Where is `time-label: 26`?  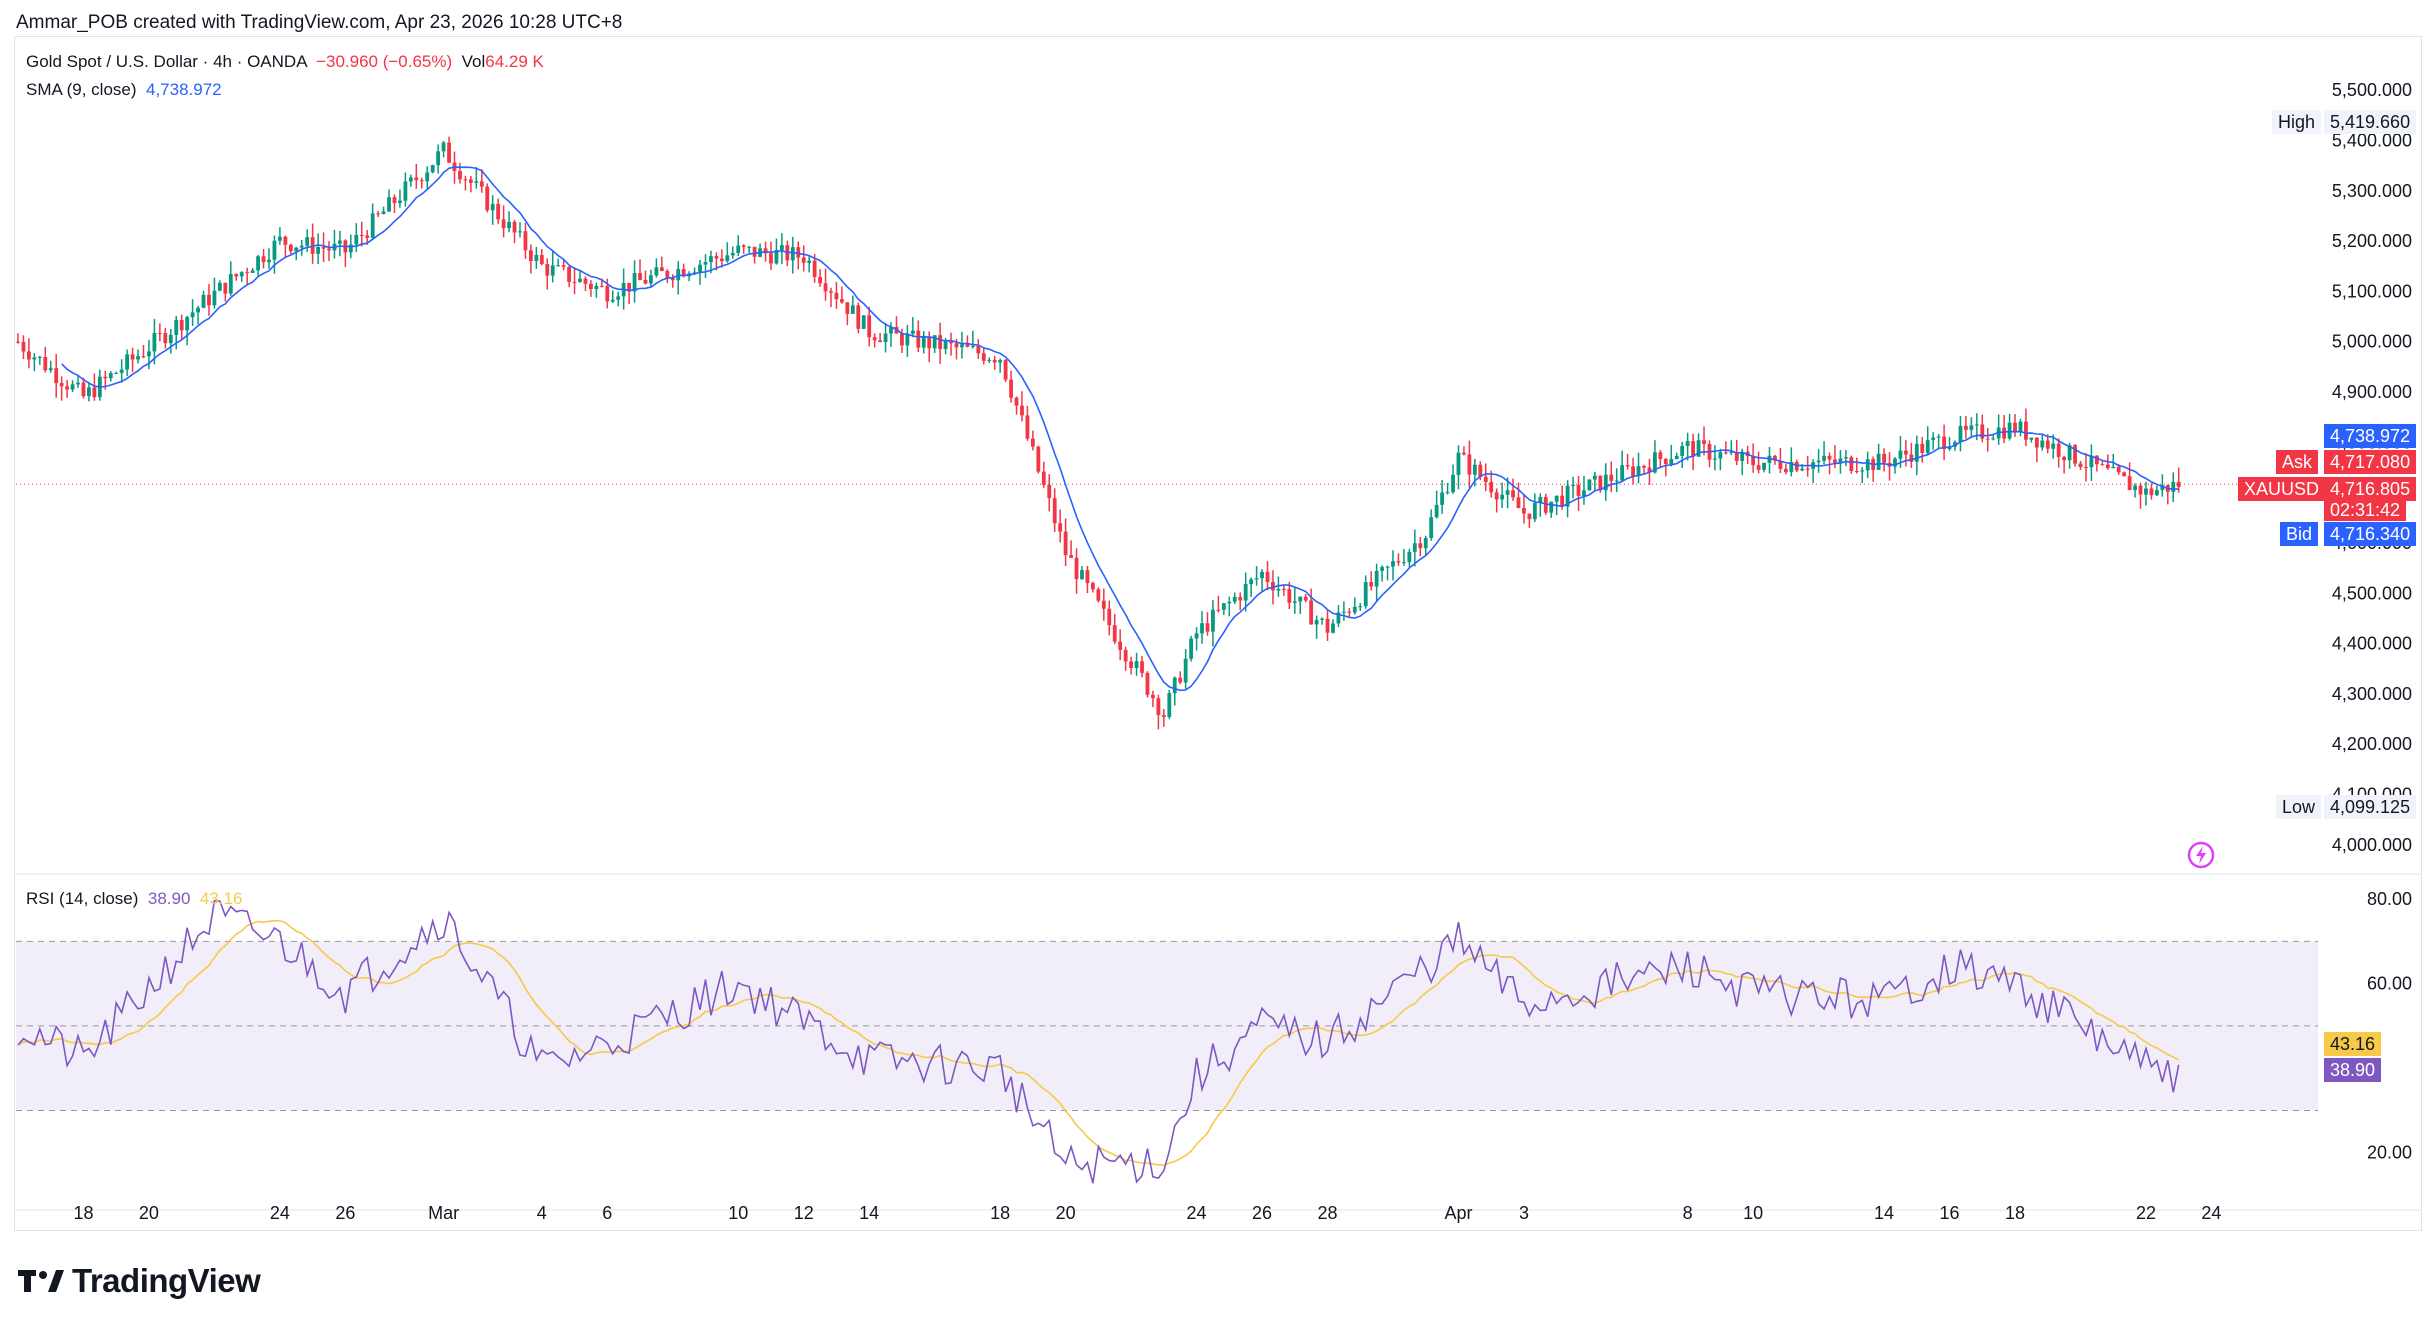 time-label: 26 is located at coordinates (345, 1213).